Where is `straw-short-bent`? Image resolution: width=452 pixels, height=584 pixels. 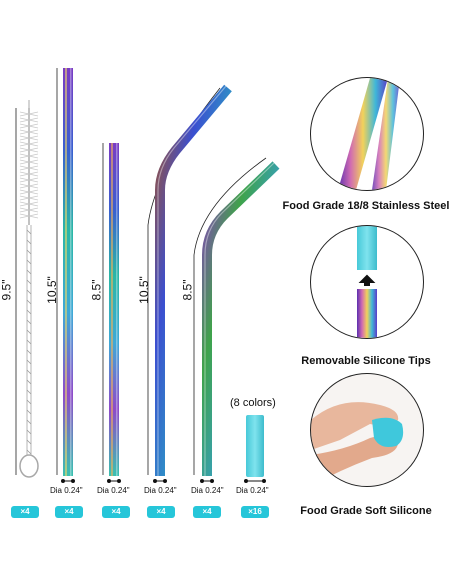 straw-short-bent is located at coordinates (241, 318).